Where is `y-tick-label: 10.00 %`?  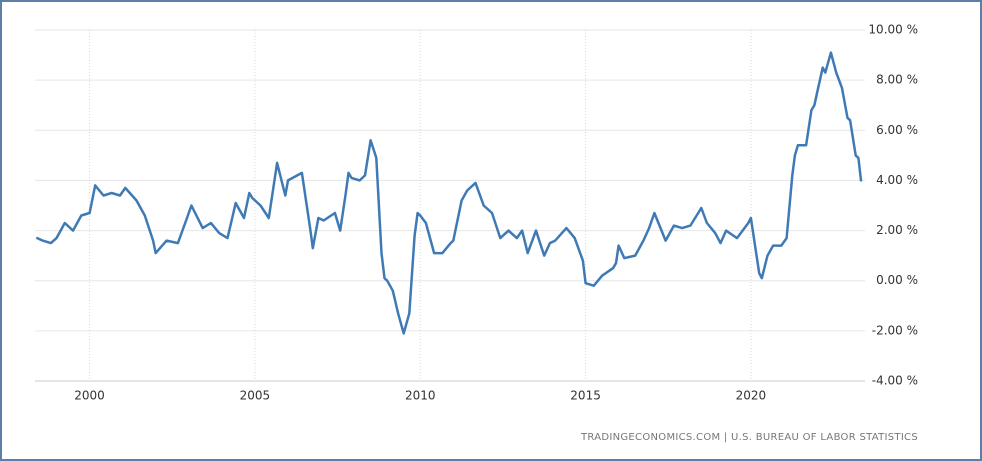
y-tick-label: 10.00 % is located at coordinates (893, 30).